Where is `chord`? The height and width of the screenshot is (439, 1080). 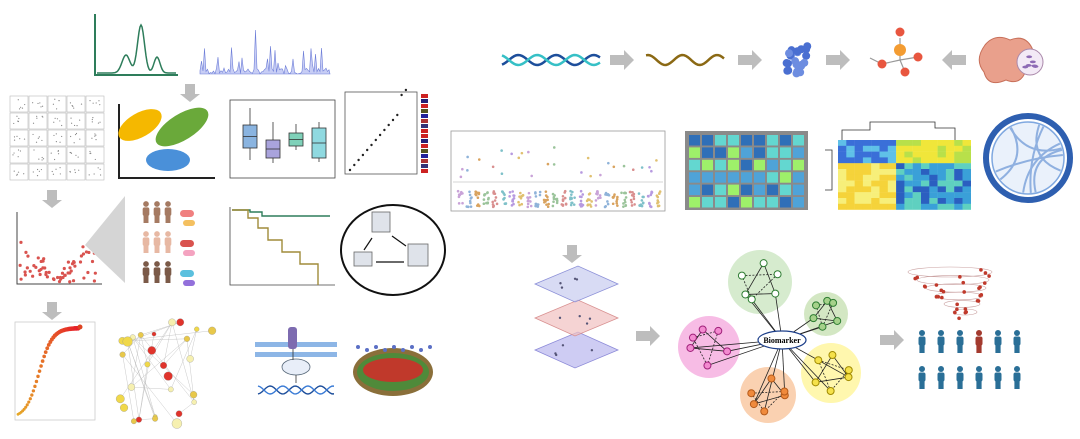
chord is located at coordinates (1048, 170).